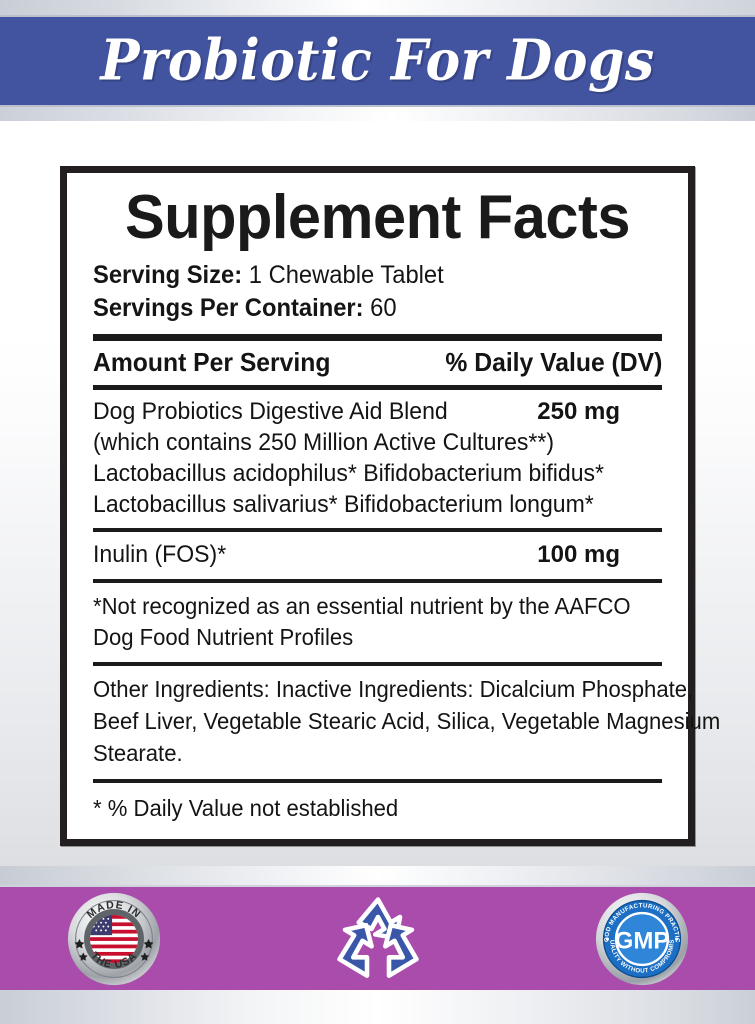 This screenshot has width=755, height=1024. What do you see at coordinates (377, 337) in the screenshot?
I see `rule-above-column-headers` at bounding box center [377, 337].